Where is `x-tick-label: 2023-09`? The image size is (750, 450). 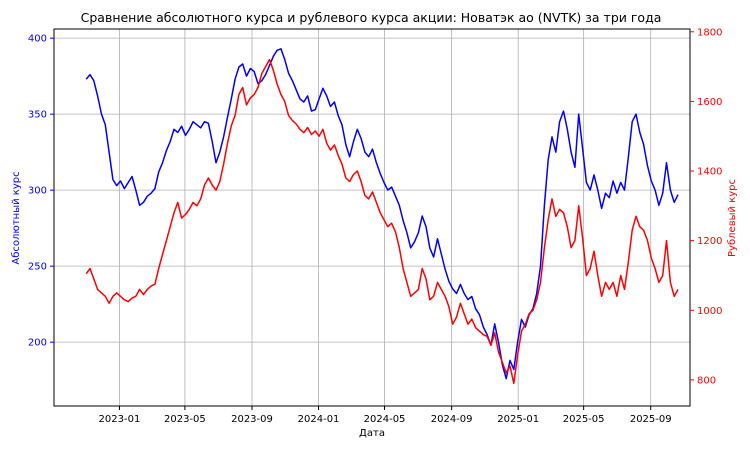 x-tick-label: 2023-09 is located at coordinates (252, 419).